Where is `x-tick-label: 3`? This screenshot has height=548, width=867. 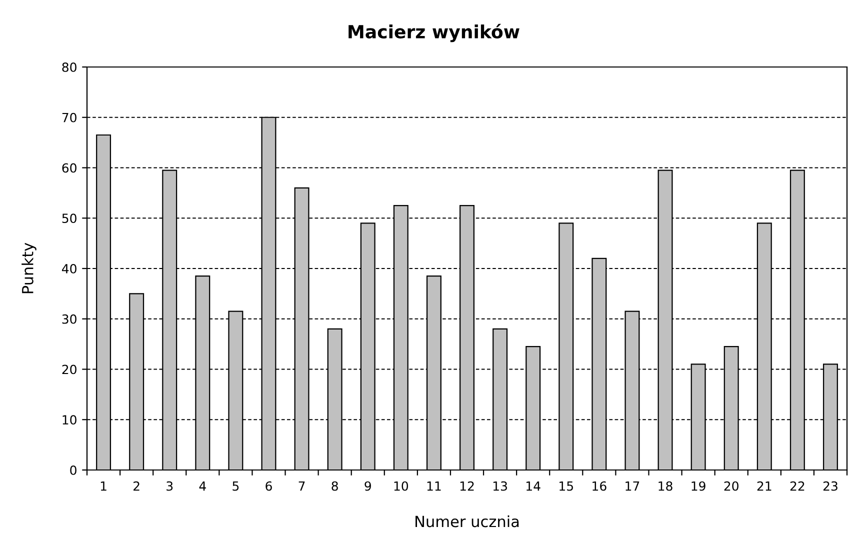
x-tick-label: 3 is located at coordinates (169, 486).